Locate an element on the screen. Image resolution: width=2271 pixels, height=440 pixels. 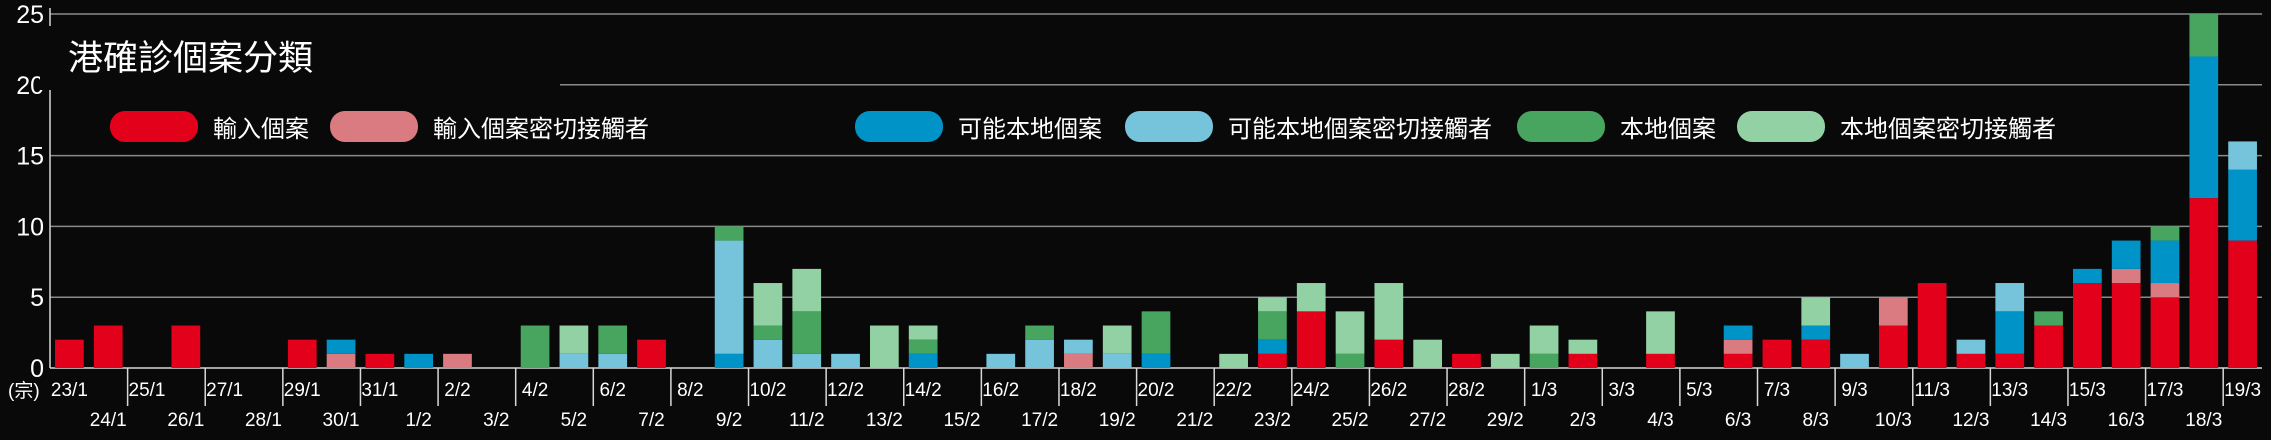
x-tick-label: 1/3 is located at coordinates (1544, 390).